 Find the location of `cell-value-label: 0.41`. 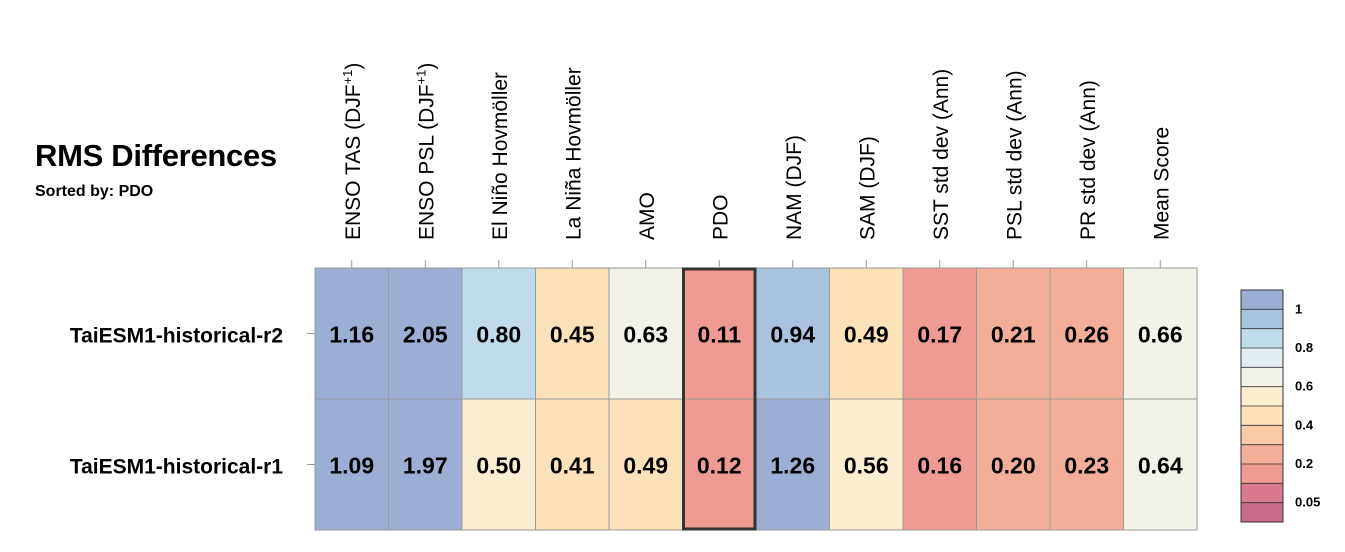

cell-value-label: 0.41 is located at coordinates (572, 466).